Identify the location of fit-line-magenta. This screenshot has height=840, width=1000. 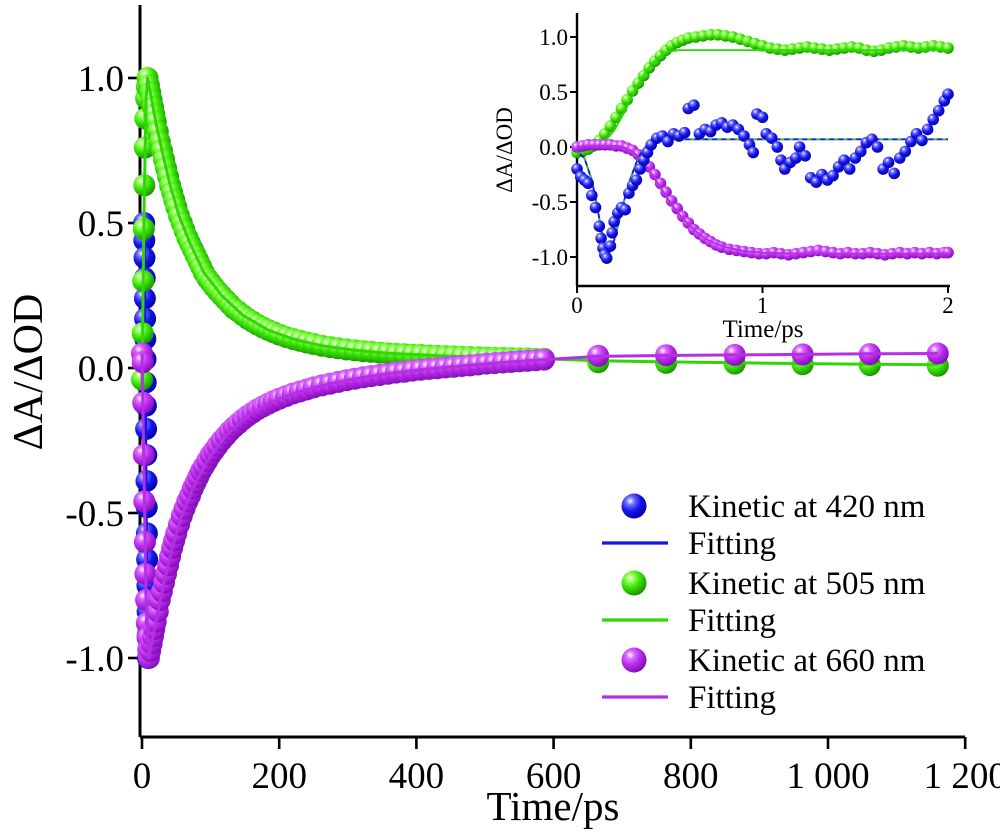
(762, 199).